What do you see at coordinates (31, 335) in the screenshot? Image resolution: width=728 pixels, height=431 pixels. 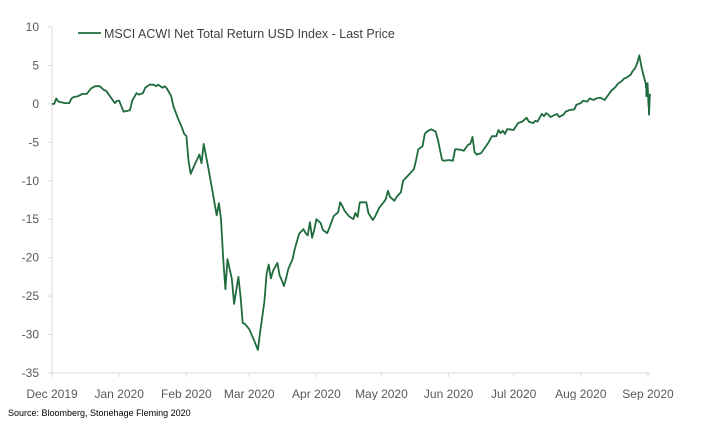 I see `y-tick-label: -30` at bounding box center [31, 335].